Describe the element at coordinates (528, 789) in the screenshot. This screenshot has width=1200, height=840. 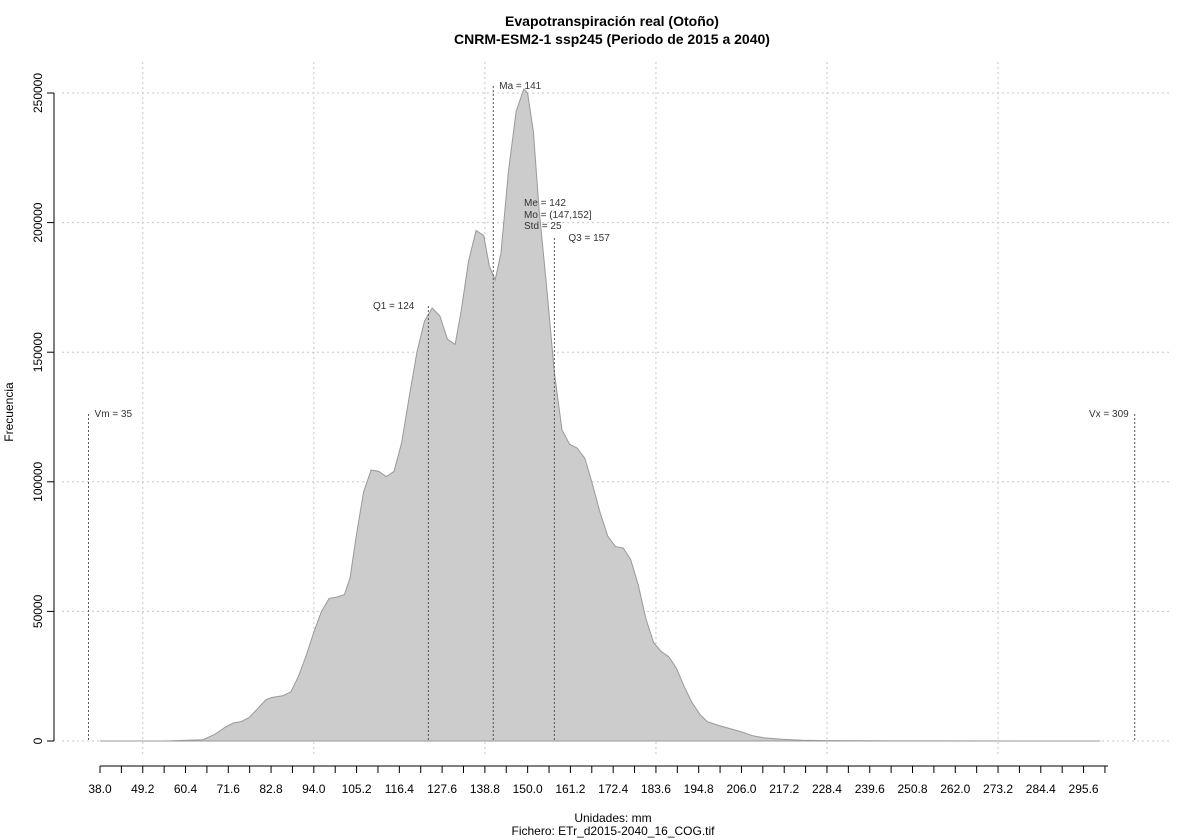
I see `x-tick-label: 150.0` at that location.